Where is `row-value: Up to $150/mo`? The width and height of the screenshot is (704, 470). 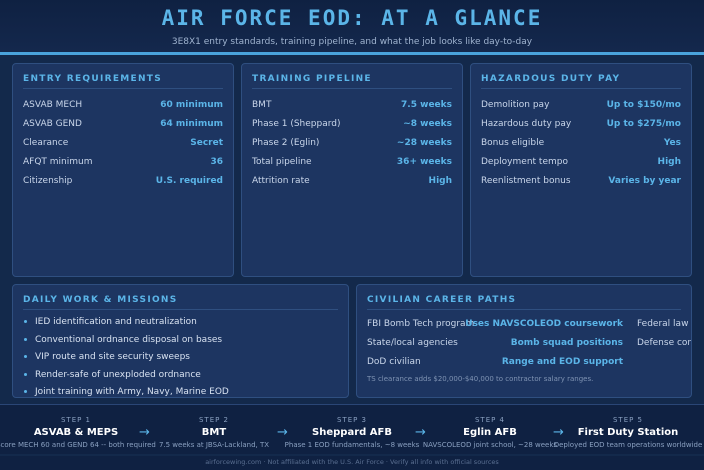
row-value: Up to $150/mo is located at coordinates (643, 105).